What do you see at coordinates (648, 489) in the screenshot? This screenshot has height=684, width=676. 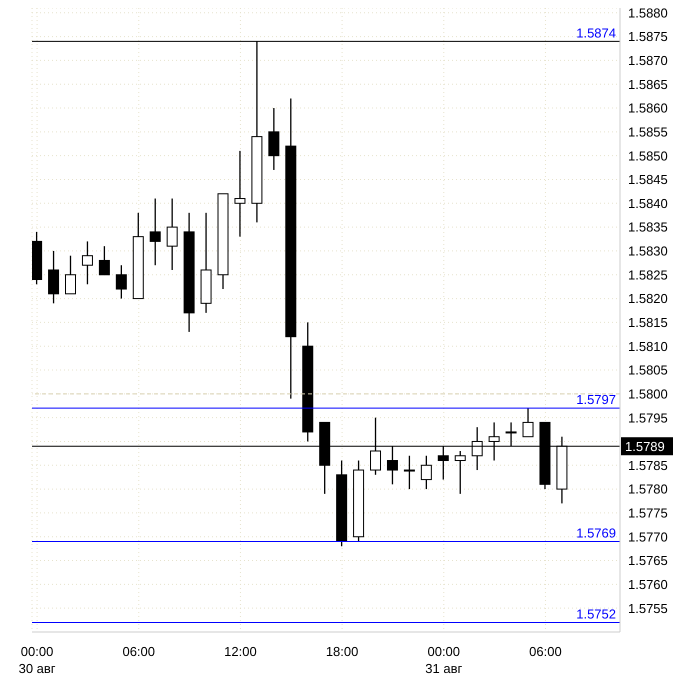 I see `y-tick-label: 1.5780` at bounding box center [648, 489].